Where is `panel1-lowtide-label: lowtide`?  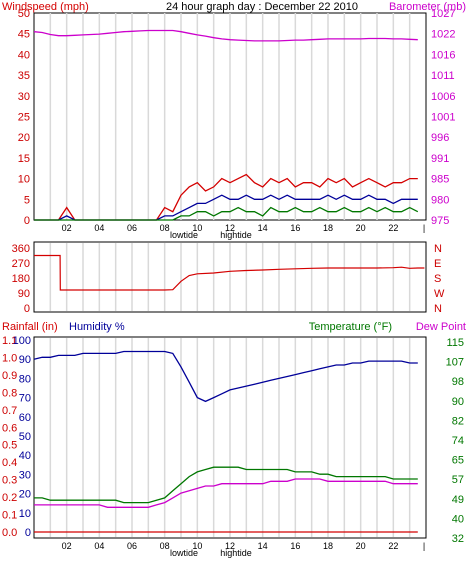 panel1-lowtide-label: lowtide is located at coordinates (184, 235).